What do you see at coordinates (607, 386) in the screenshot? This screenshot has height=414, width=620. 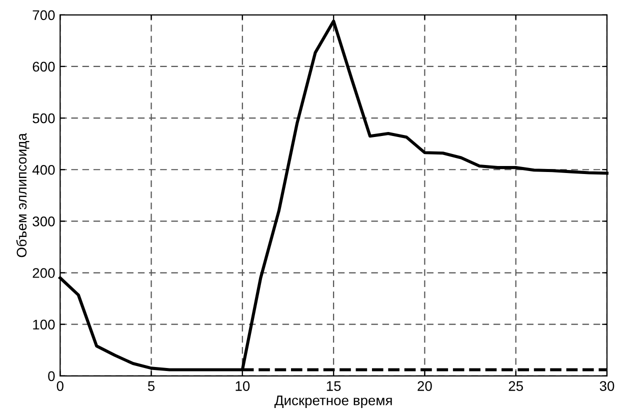 I see `x-tick-label: 30` at bounding box center [607, 386].